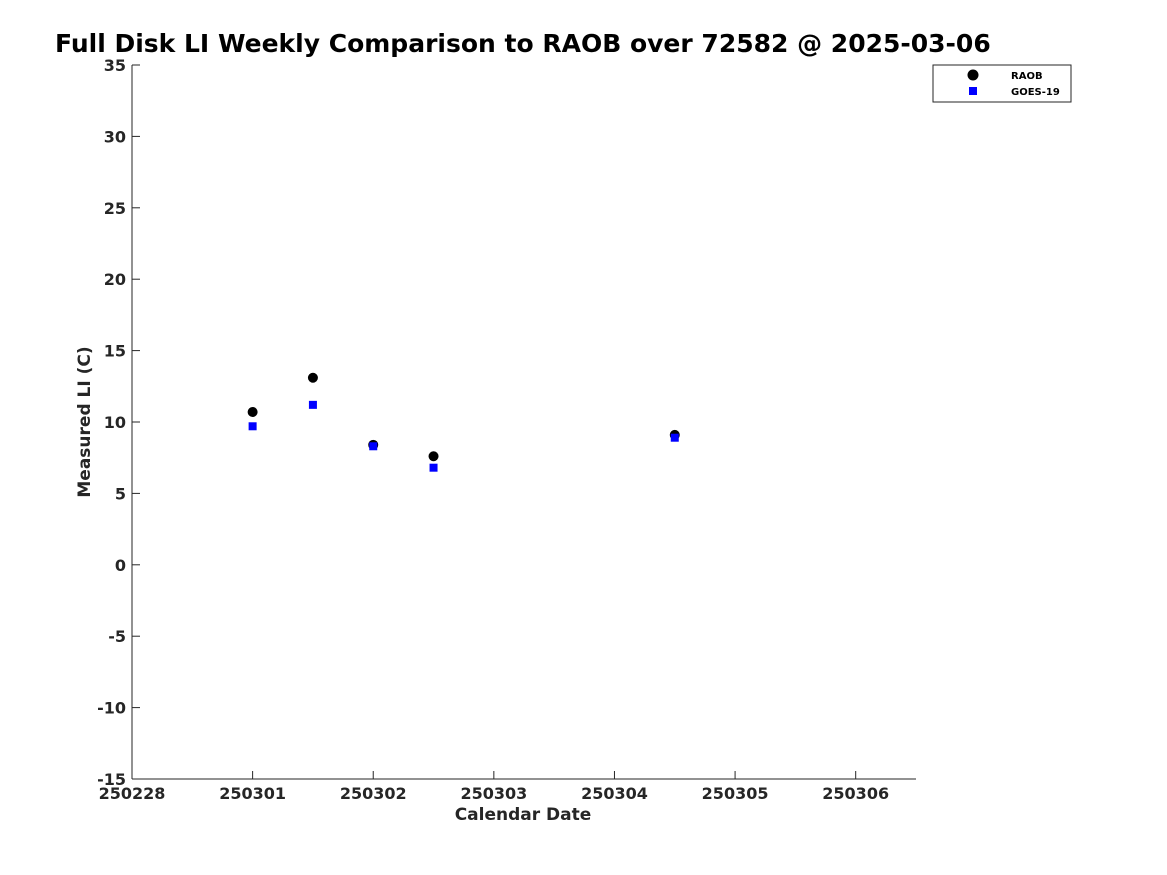 This screenshot has height=875, width=1167. Describe the element at coordinates (463, 422) in the screenshot. I see `data-points` at that location.